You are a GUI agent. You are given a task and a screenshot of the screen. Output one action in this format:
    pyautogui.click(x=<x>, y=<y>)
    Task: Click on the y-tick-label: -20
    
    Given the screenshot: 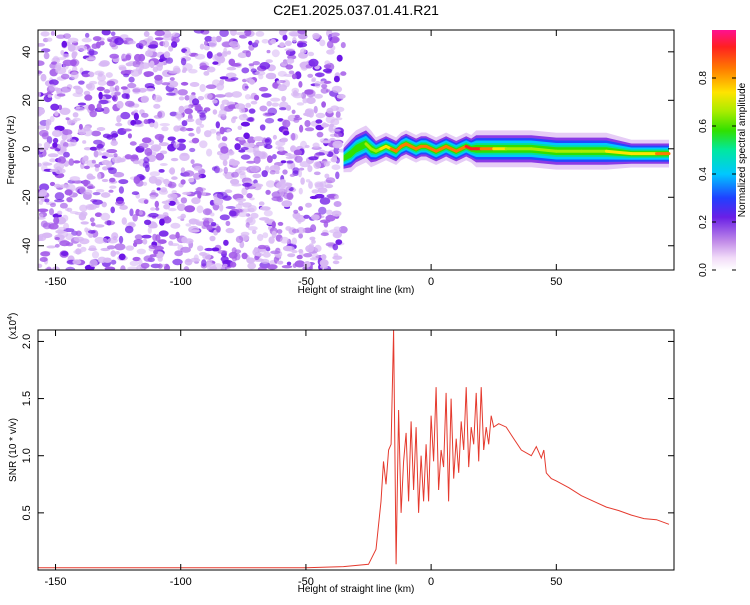 What is the action you would take?
    pyautogui.click(x=27, y=197)
    